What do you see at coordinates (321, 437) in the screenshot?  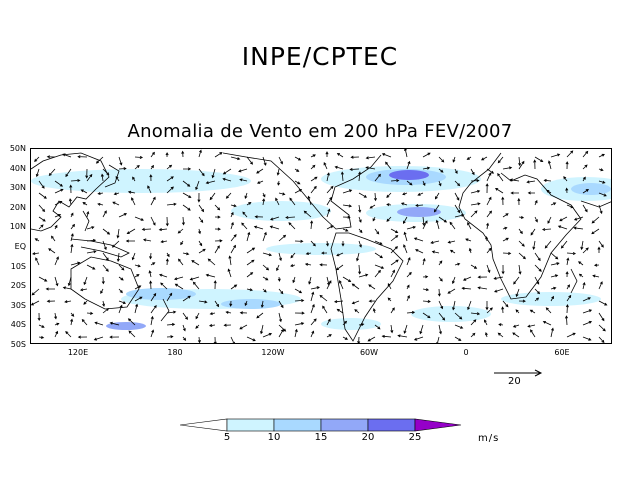 I see `colorbar-label-15: 15` at bounding box center [321, 437].